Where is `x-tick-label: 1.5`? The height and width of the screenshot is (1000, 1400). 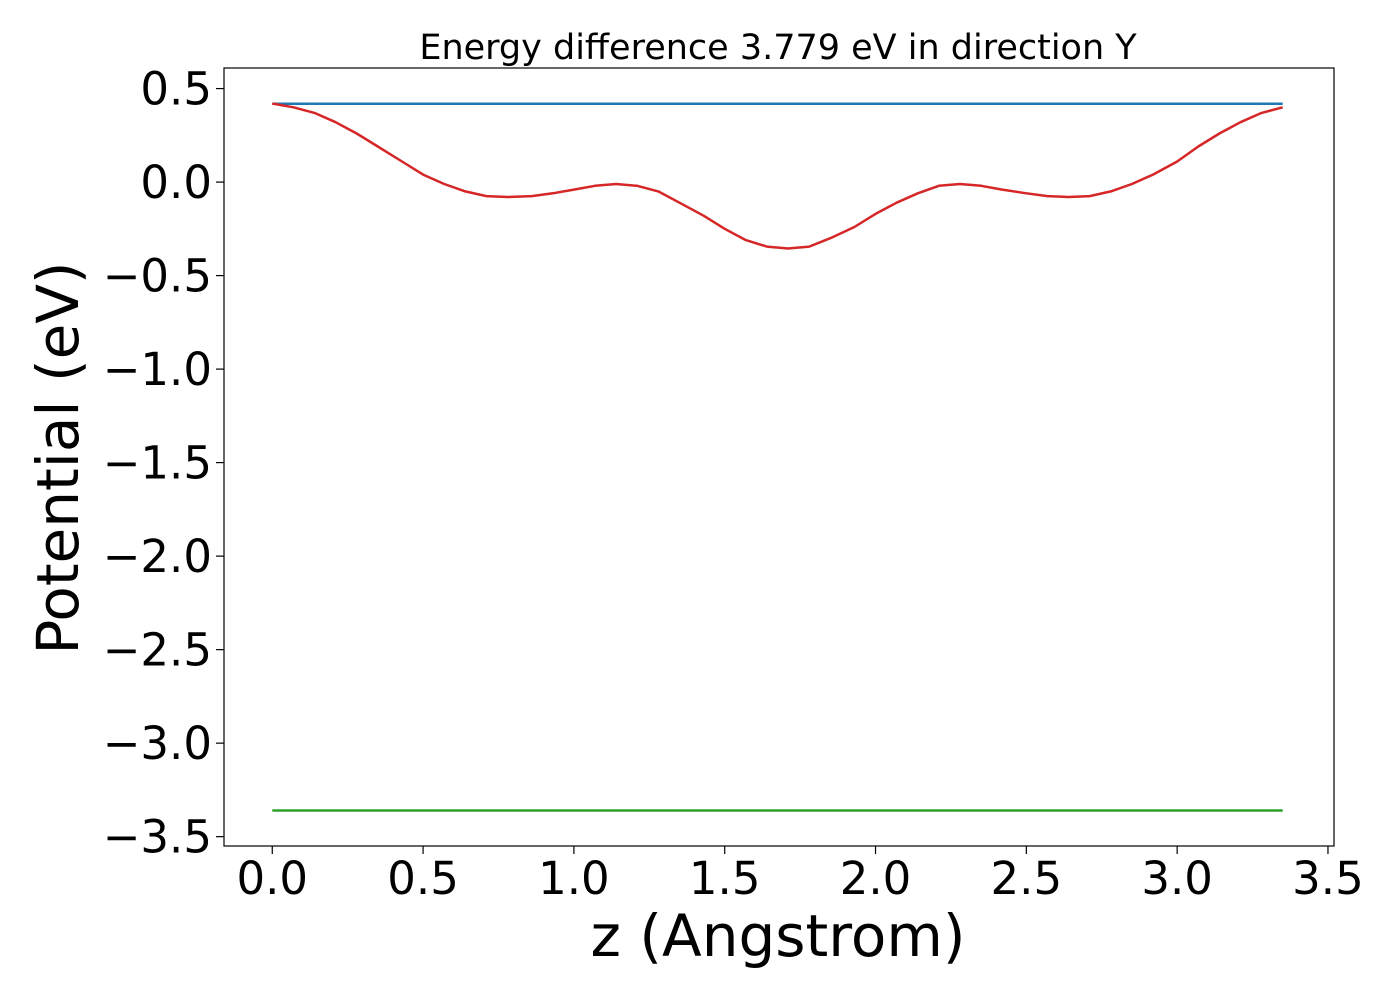
x-tick-label: 1.5 is located at coordinates (725, 878).